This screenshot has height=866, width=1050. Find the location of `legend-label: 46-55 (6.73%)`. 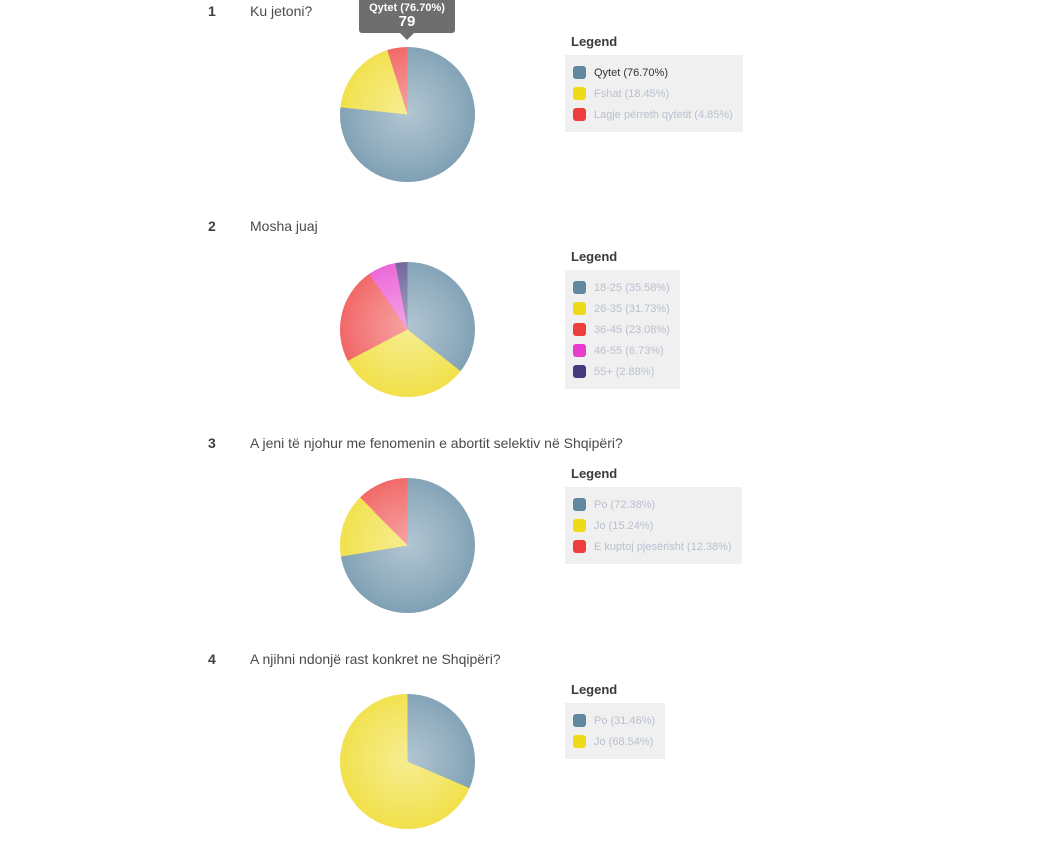

legend-label: 46-55 (6.73%) is located at coordinates (629, 350).